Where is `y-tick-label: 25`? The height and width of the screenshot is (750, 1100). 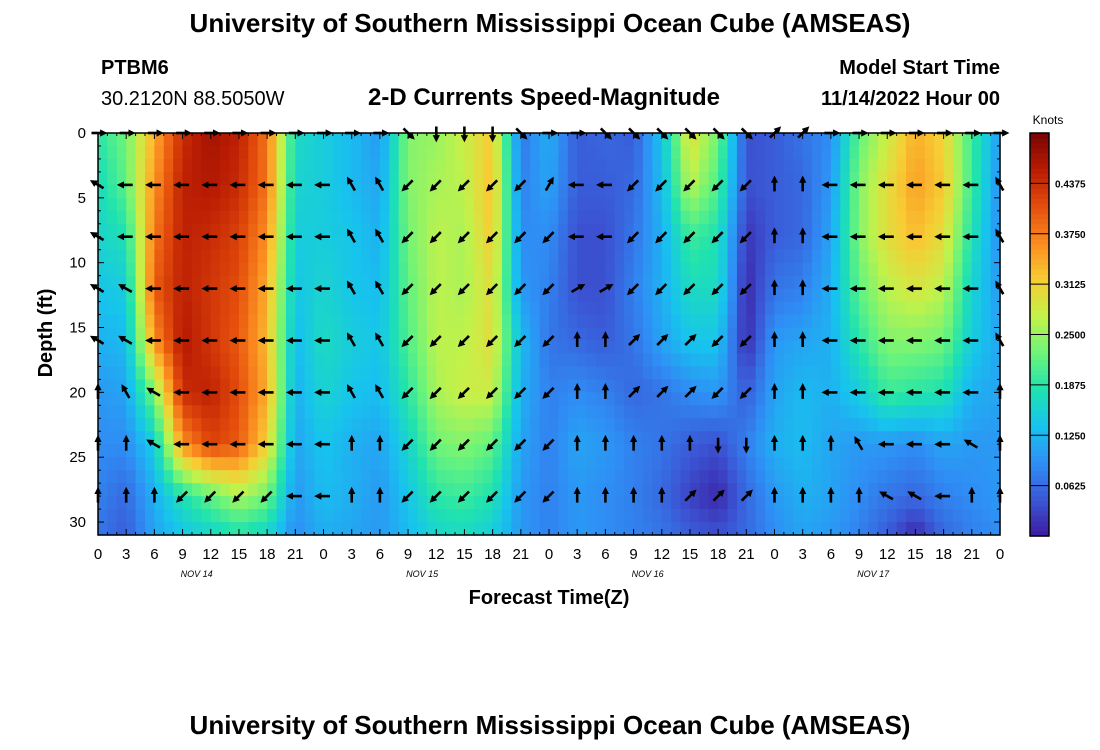 y-tick-label: 25 is located at coordinates (77, 457).